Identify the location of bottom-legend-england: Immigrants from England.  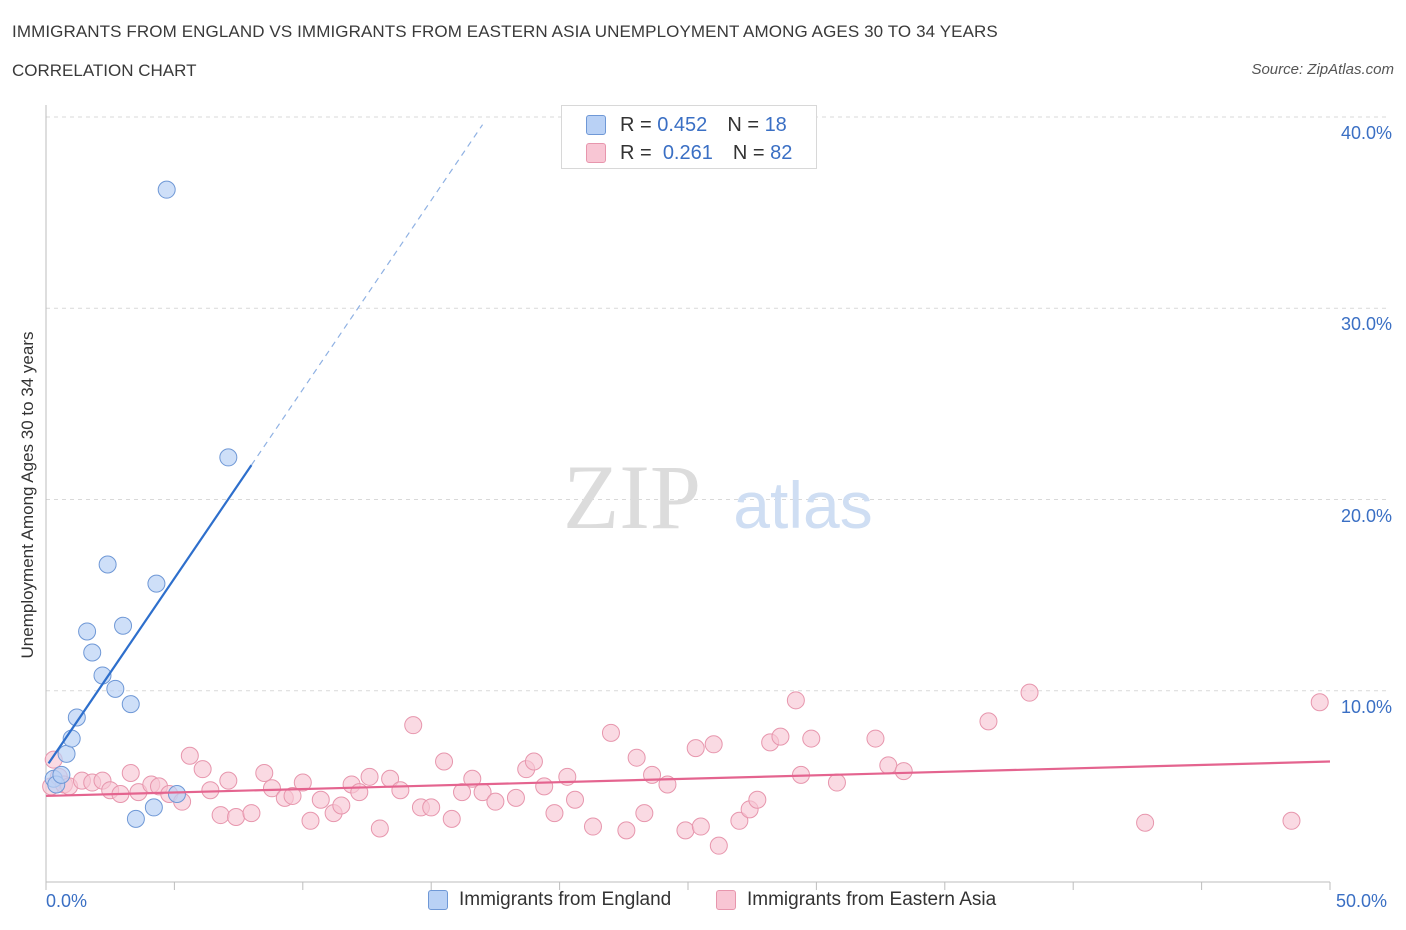
(549, 900).